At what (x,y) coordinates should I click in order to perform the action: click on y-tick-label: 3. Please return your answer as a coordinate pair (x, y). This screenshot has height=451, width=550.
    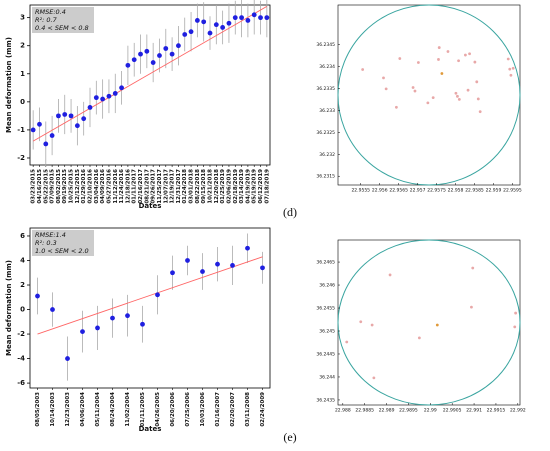
    Looking at the image, I should click on (22, 18).